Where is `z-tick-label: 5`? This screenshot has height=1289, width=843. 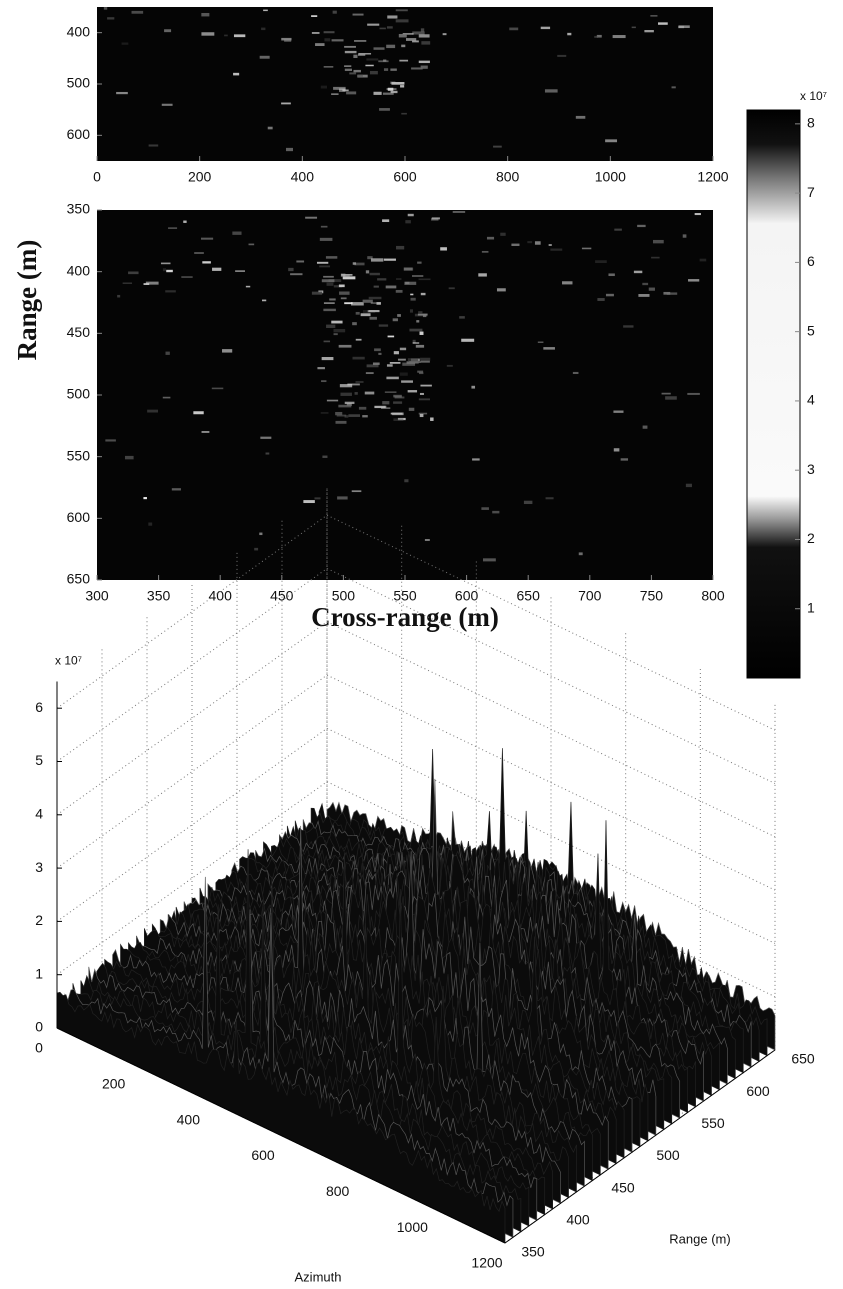 z-tick-label: 5 is located at coordinates (39, 760).